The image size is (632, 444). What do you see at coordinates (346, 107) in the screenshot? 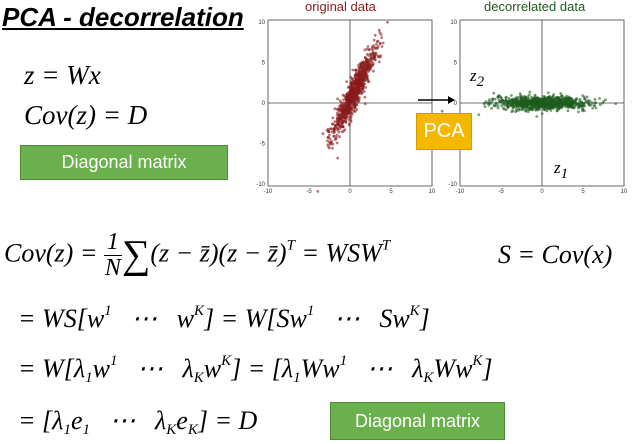
I see `left-scatter-plot: -10 -5 0 5 10 10 5 0 -5 -10` at bounding box center [346, 107].